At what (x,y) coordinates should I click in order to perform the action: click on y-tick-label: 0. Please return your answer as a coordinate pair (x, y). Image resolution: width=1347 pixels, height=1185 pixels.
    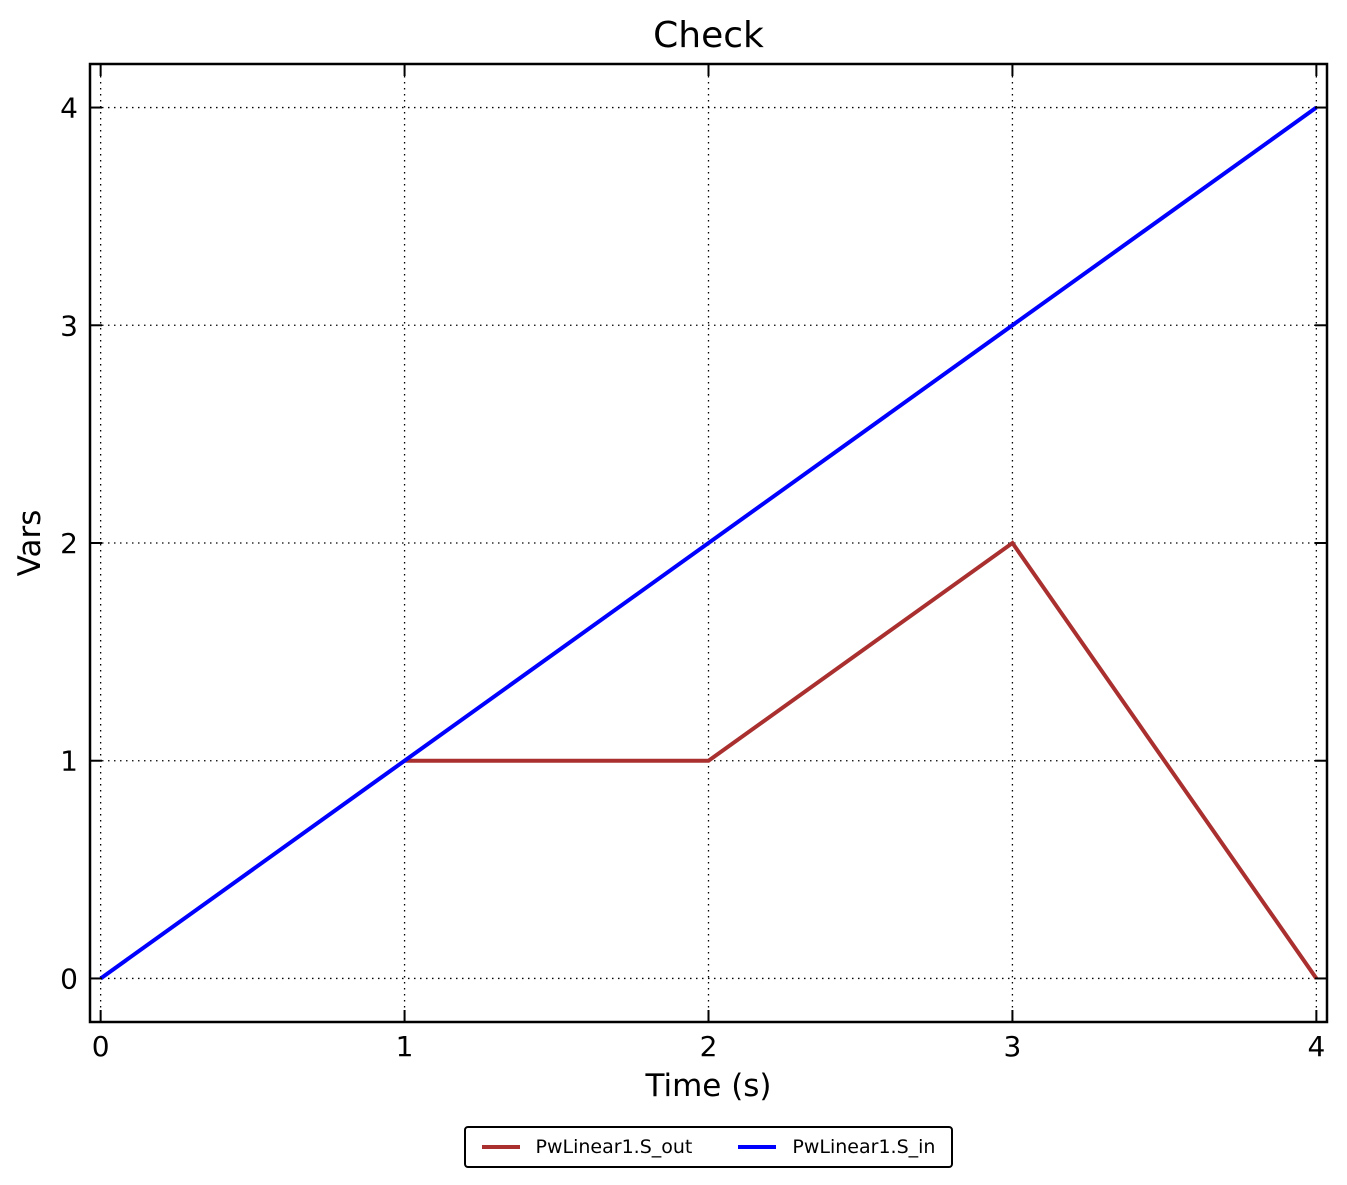
    Looking at the image, I should click on (69, 978).